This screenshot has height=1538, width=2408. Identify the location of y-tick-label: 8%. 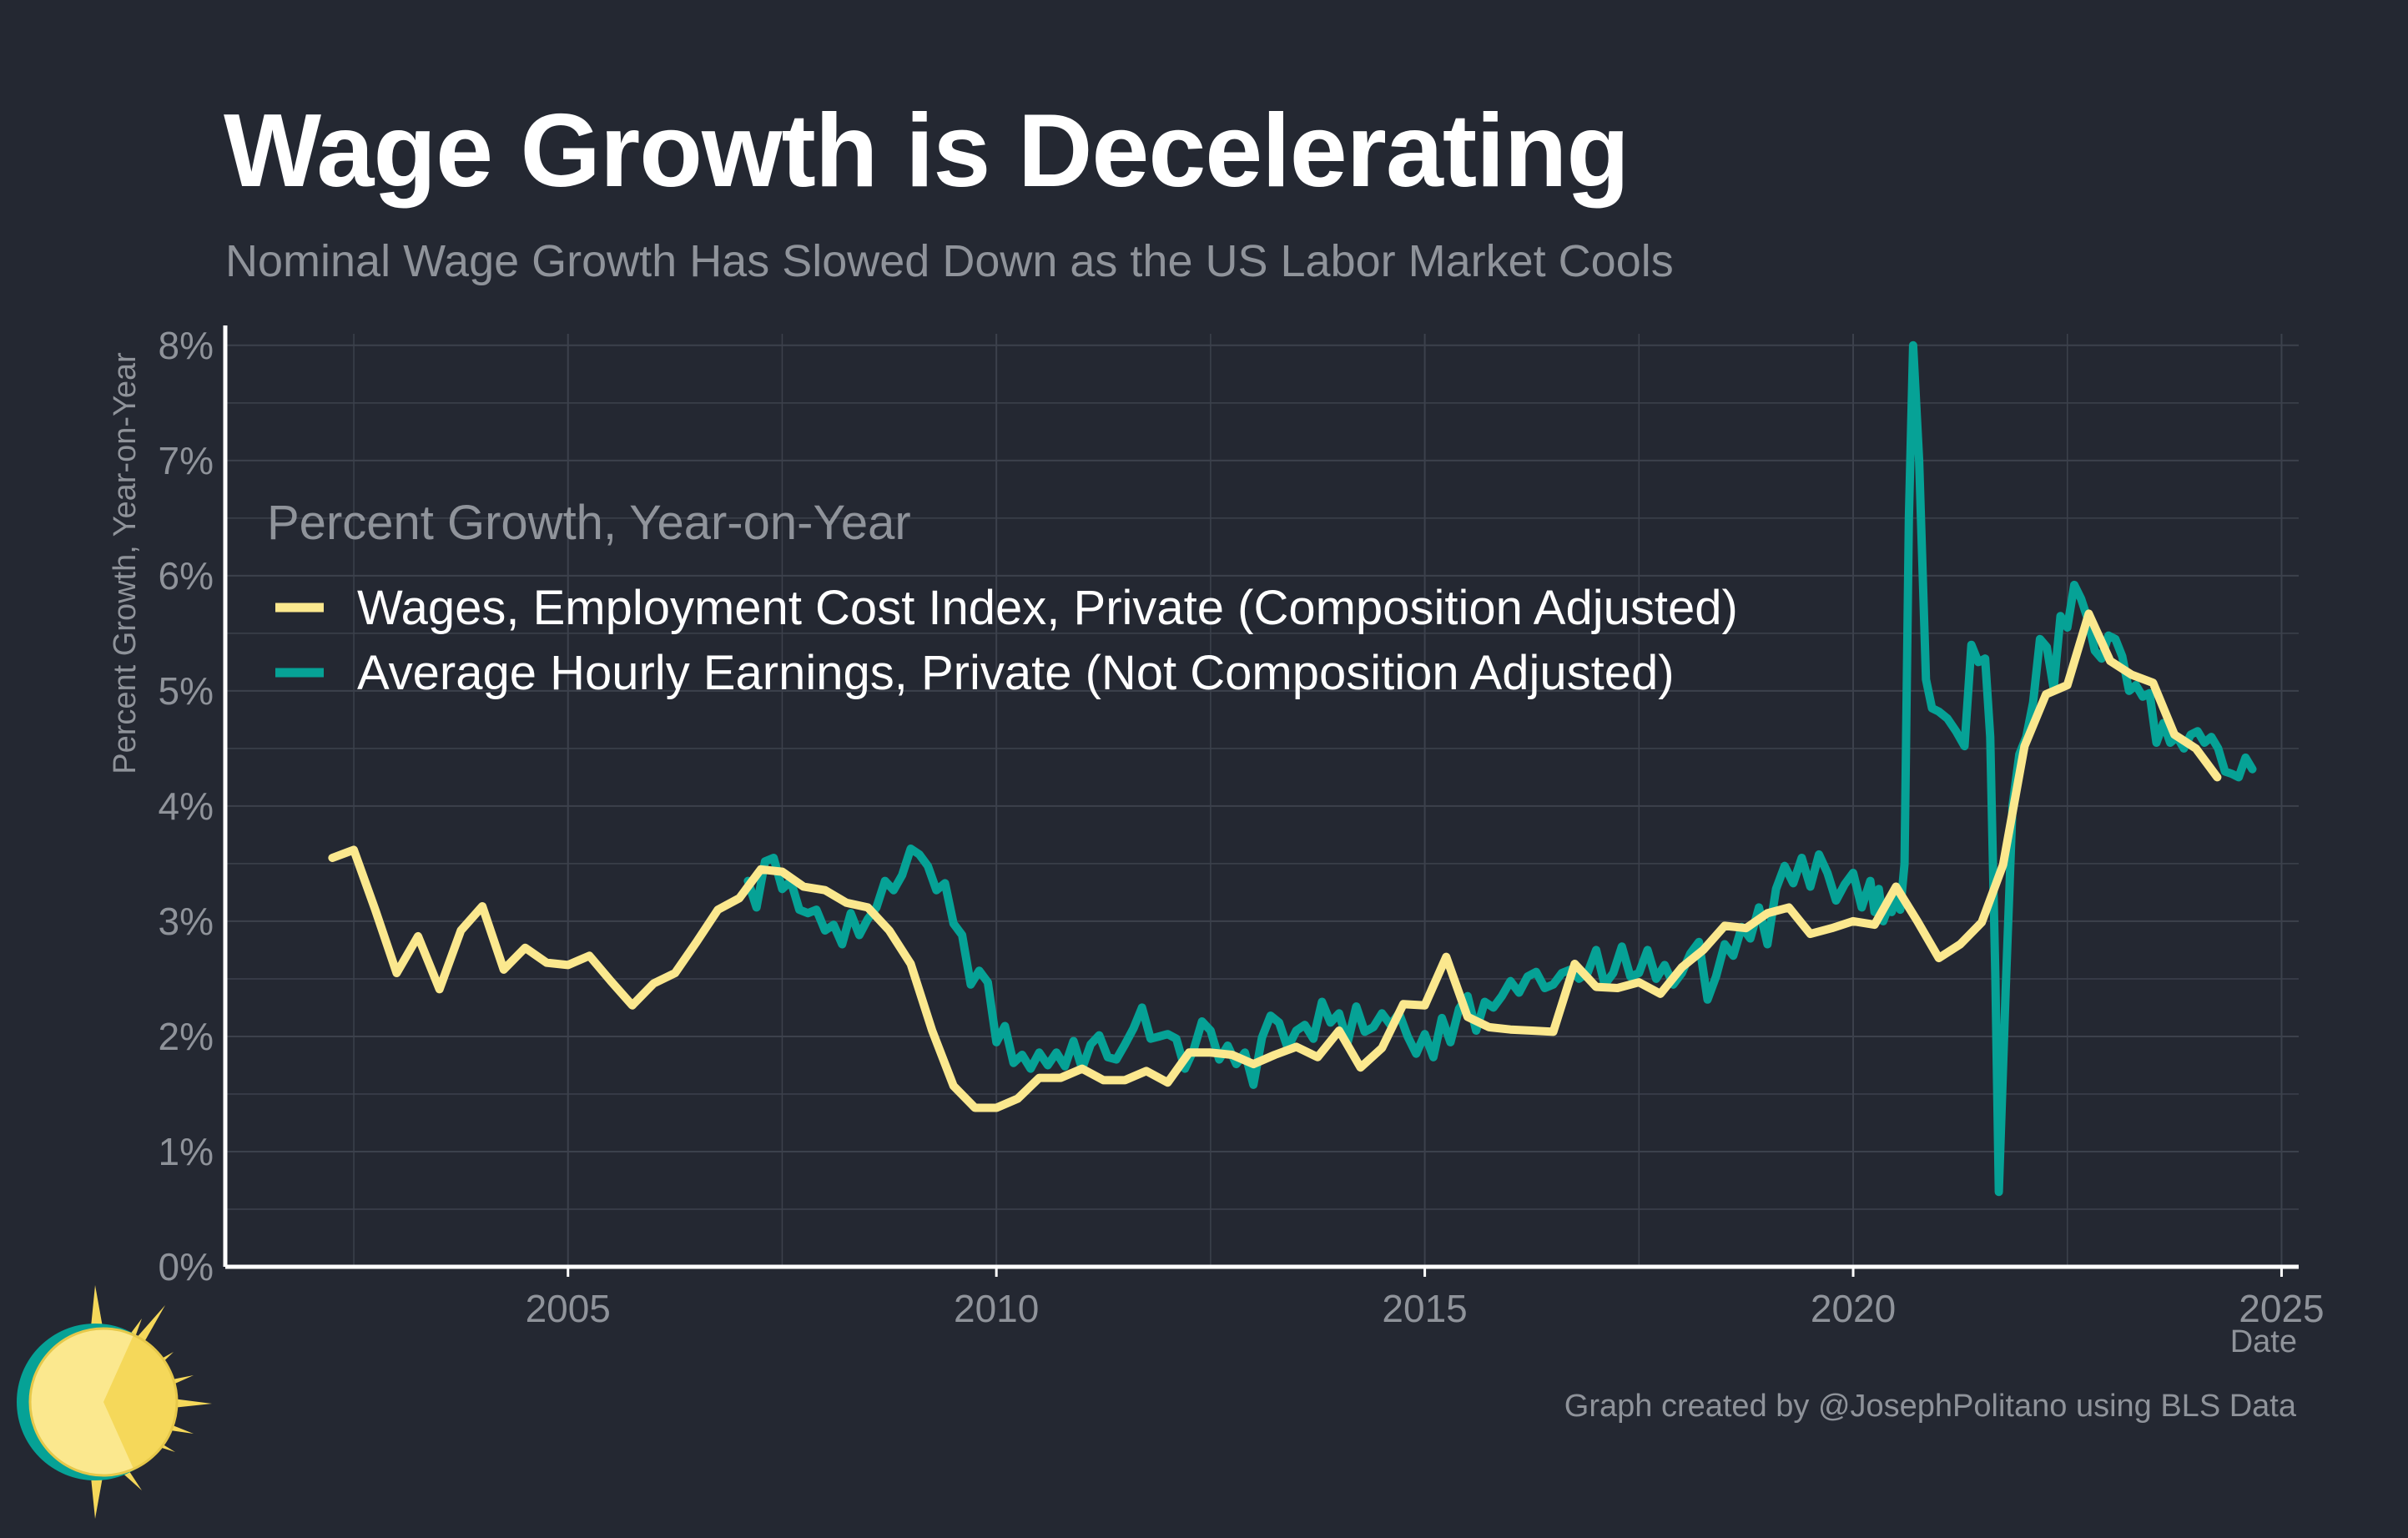
(186, 345).